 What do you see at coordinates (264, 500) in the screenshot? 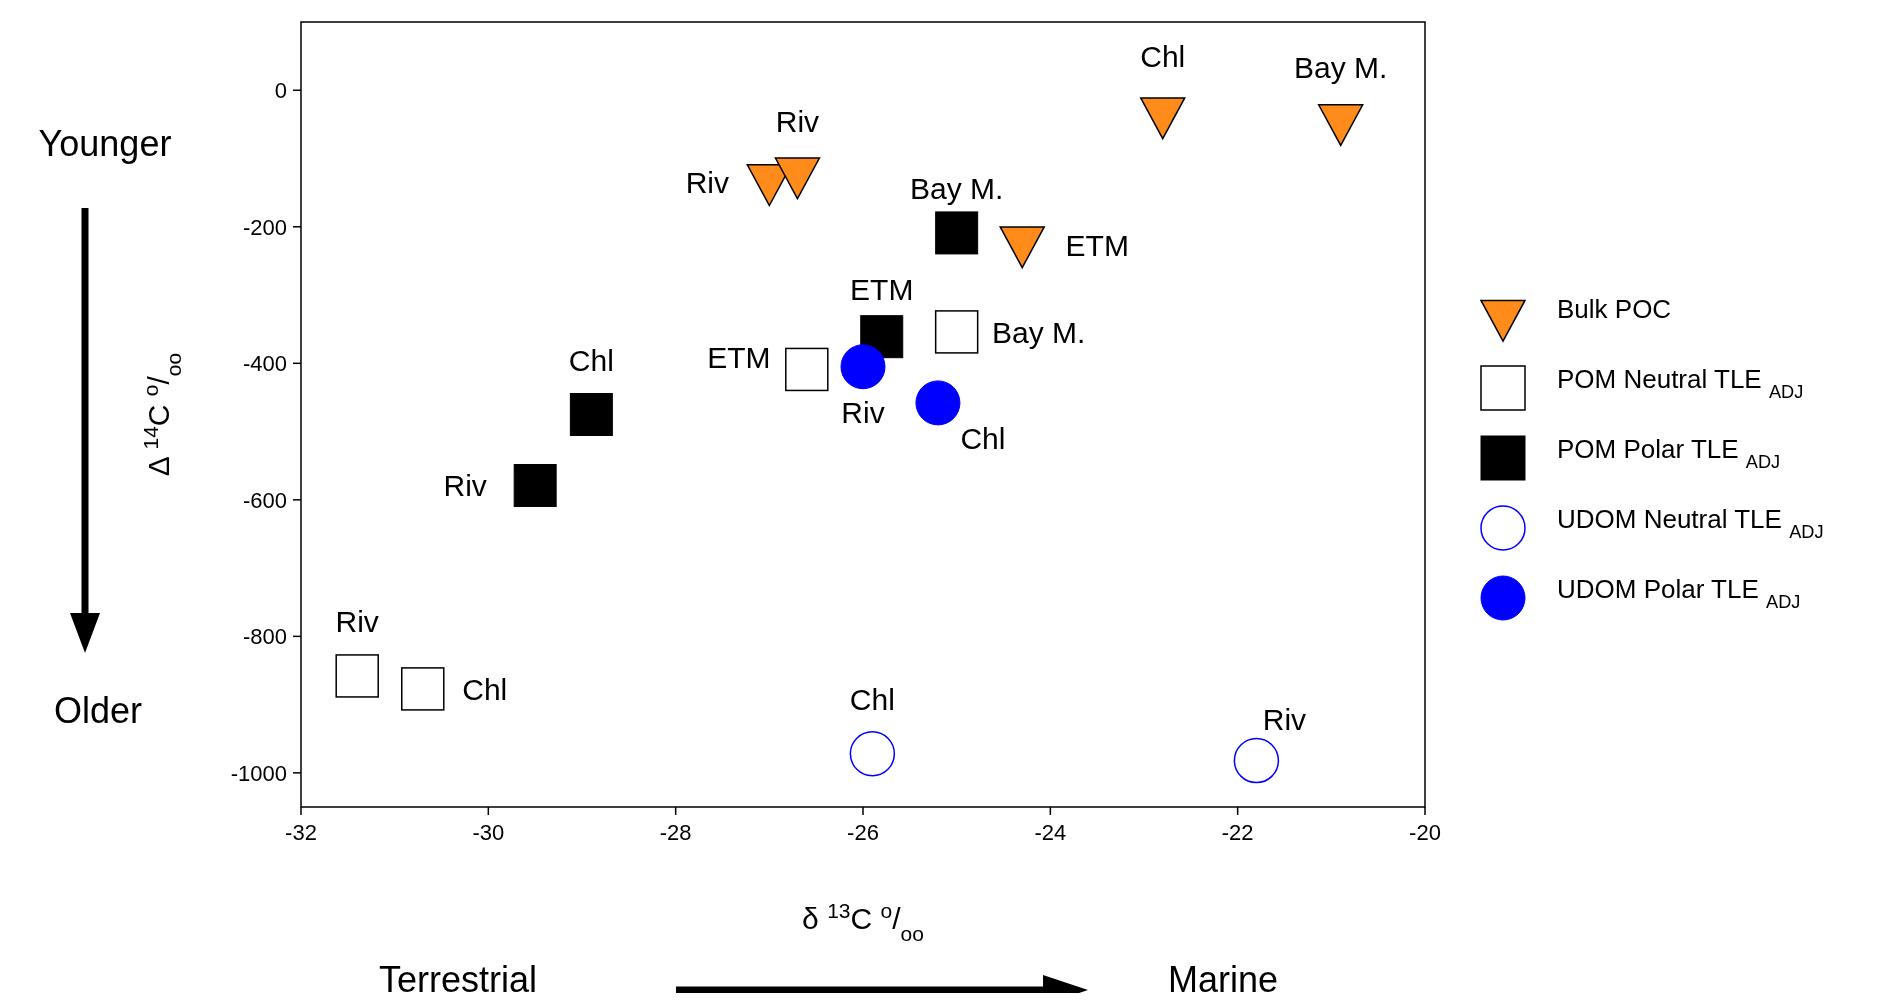
I see `y-tick-label: -600` at bounding box center [264, 500].